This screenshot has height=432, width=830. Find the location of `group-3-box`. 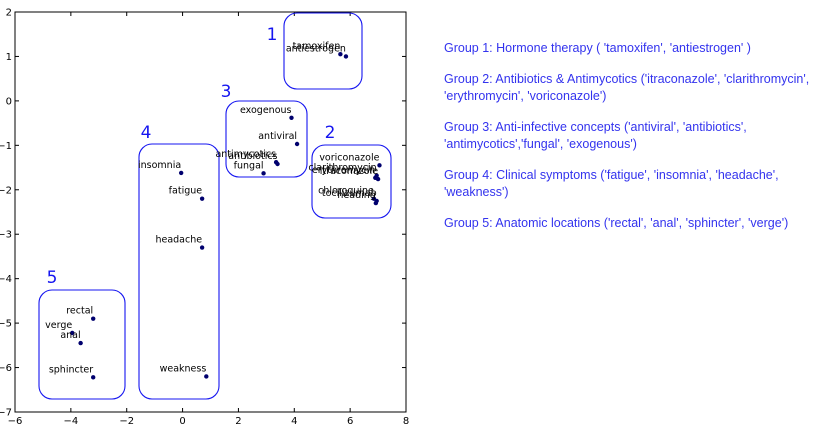

group-3-box is located at coordinates (266, 139).